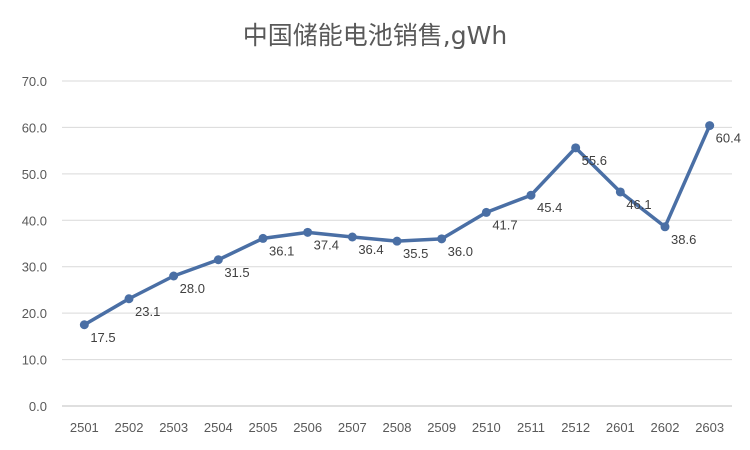 Image resolution: width=750 pixels, height=450 pixels. Describe the element at coordinates (638, 204) in the screenshot. I see `data-label: 46.1` at that location.